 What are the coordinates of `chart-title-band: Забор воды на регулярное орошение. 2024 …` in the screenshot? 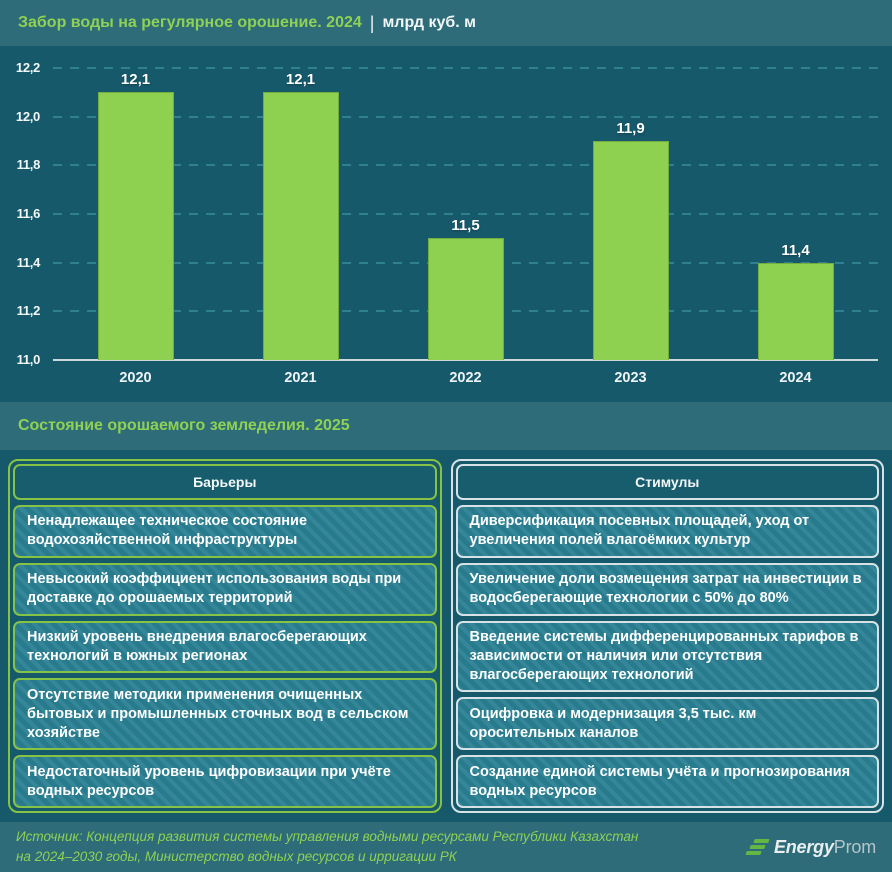 It's located at (446, 23).